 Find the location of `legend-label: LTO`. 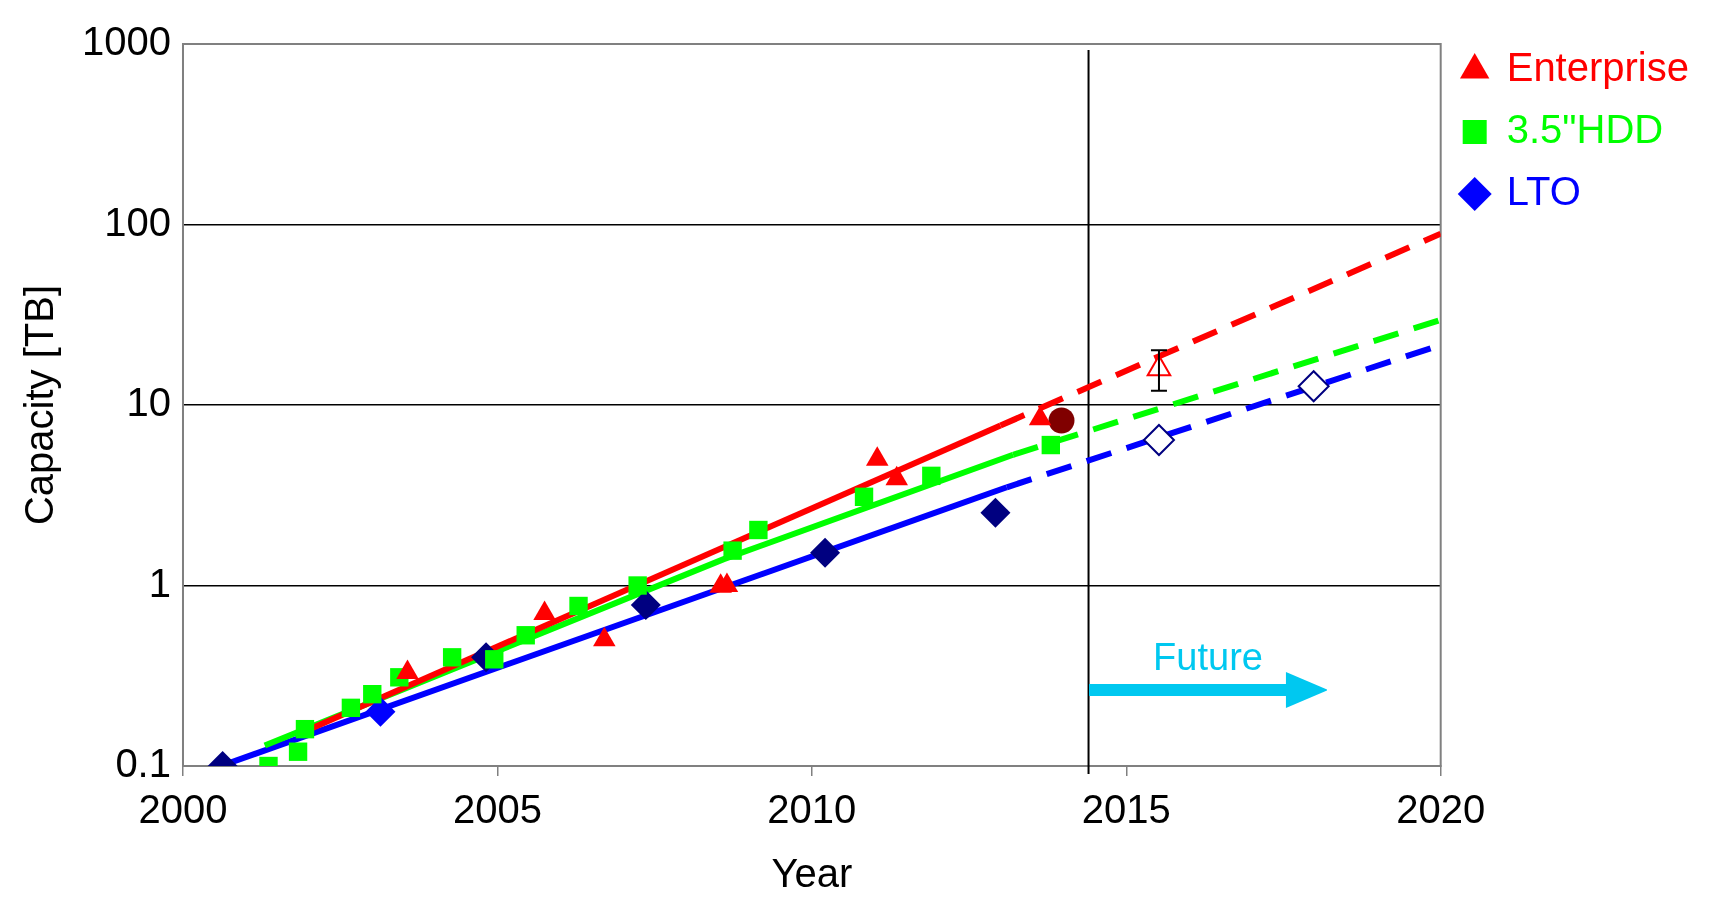

legend-label: LTO is located at coordinates (1543, 191).